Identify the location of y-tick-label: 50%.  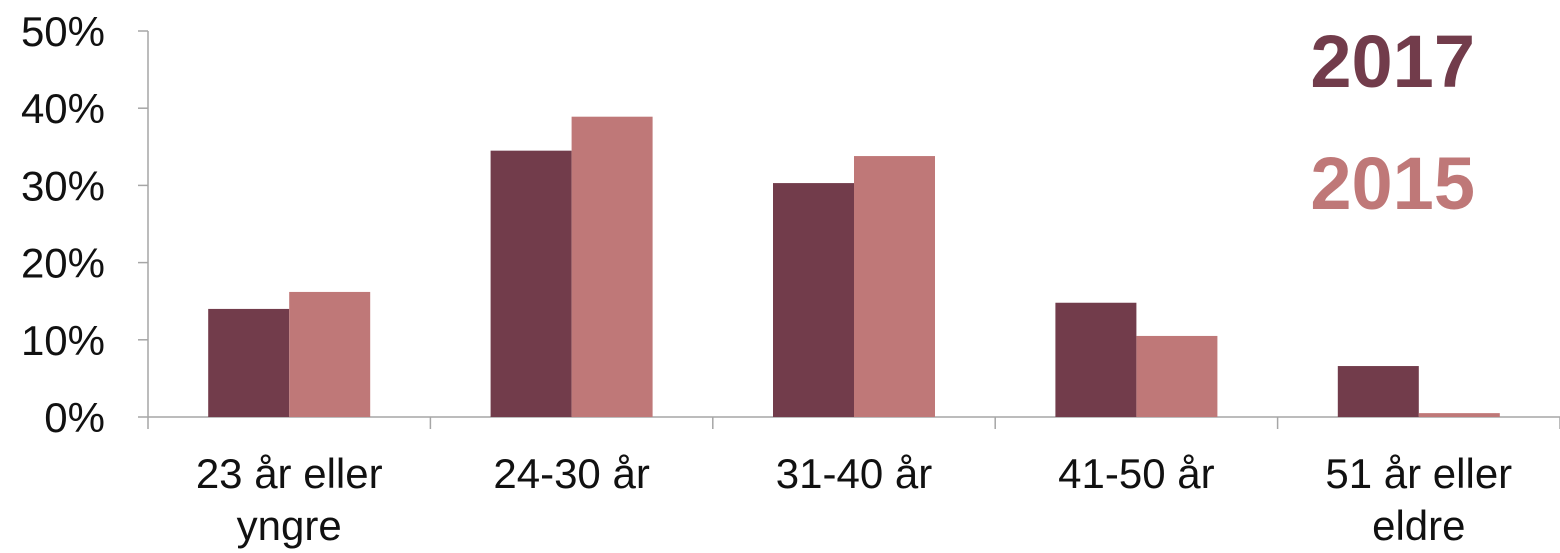
(63, 31).